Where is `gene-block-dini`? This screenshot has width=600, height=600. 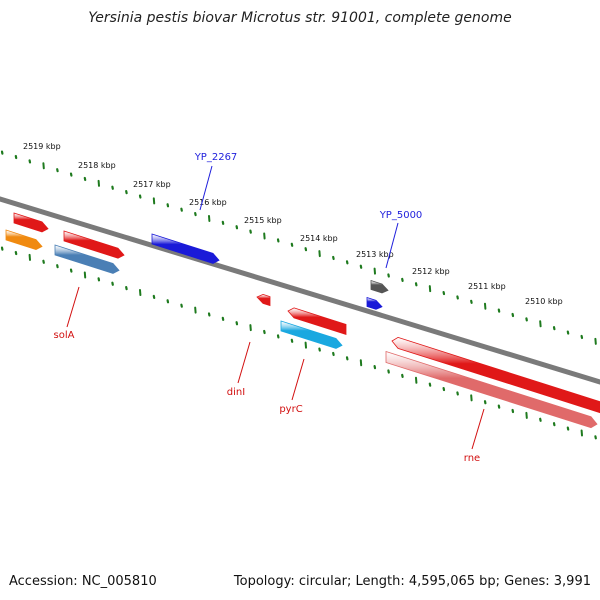 gene-block-dini is located at coordinates (263, 300).